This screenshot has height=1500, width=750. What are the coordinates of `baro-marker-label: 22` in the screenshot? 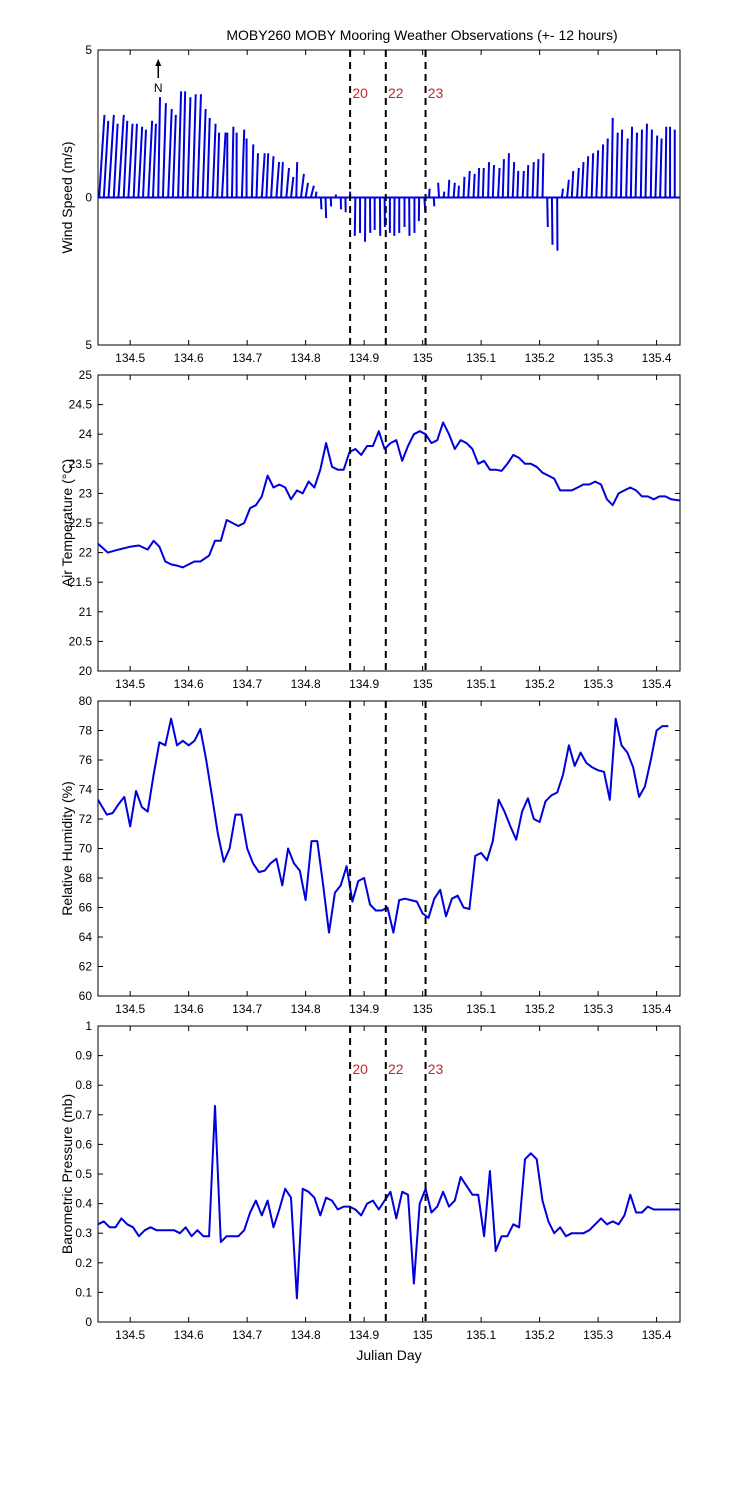 It's located at (396, 1069).